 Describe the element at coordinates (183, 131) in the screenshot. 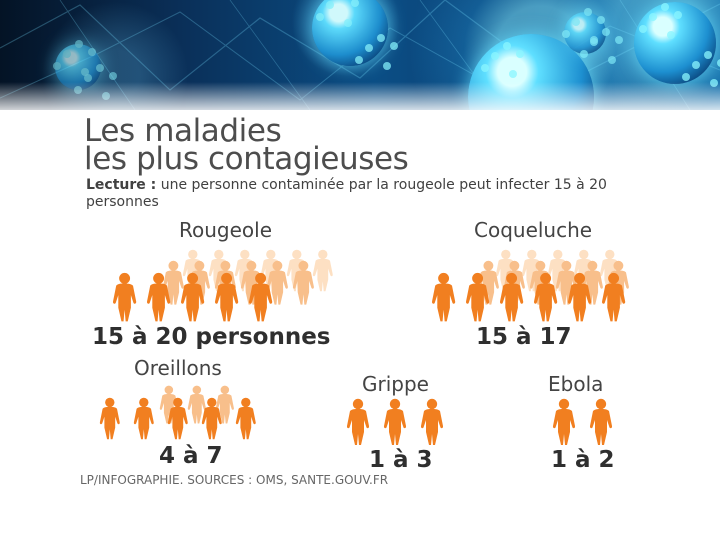

I see `title-line-1: Les maladies` at that location.